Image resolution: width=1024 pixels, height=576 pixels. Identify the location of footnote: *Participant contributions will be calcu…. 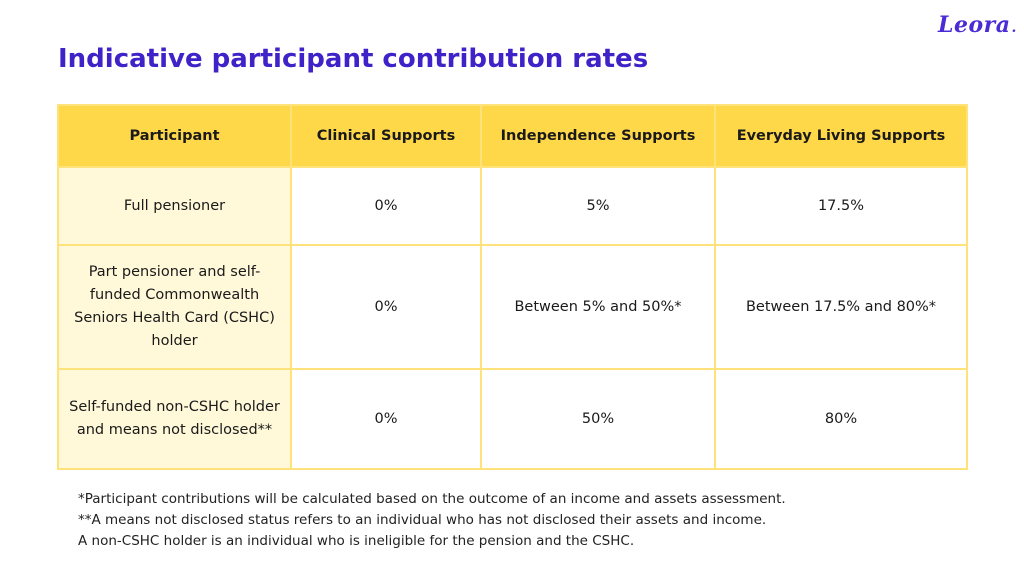
(432, 499).